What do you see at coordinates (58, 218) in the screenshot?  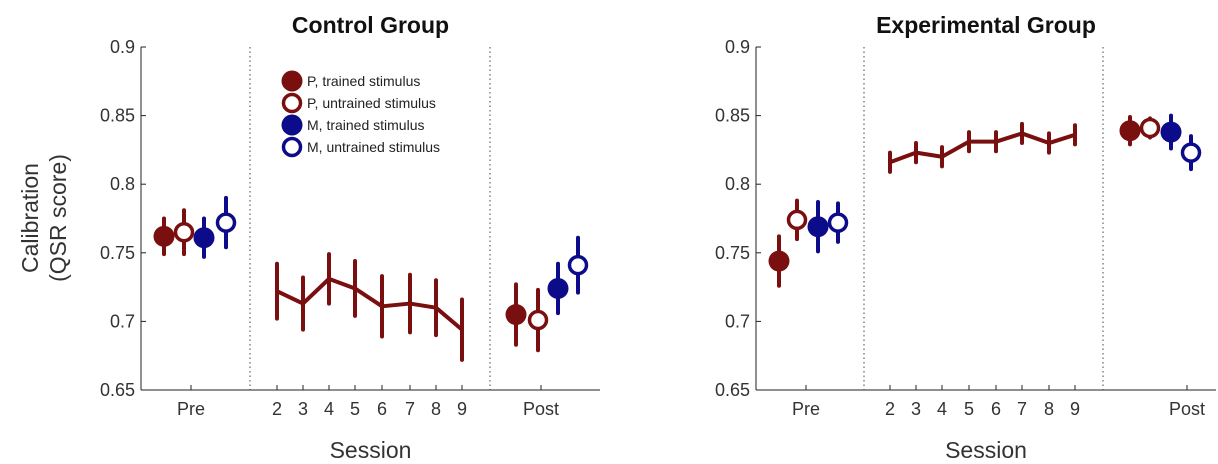 I see `y-axis-label-line2: (QSR score)` at bounding box center [58, 218].